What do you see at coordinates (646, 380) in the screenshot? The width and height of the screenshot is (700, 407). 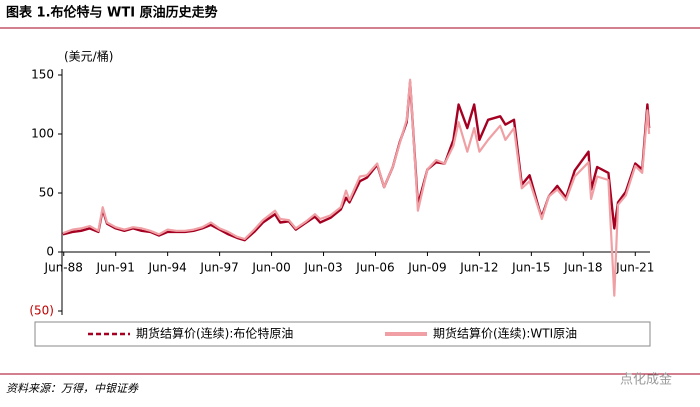 I see `watermark: 点化成金` at bounding box center [646, 380].